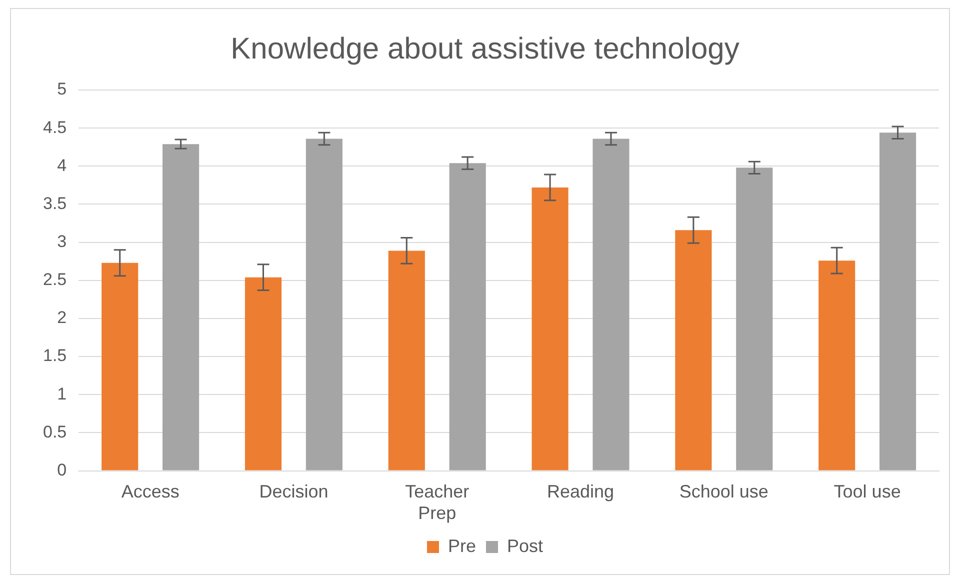 The image size is (954, 577). Describe the element at coordinates (723, 492) in the screenshot. I see `x-tick-label: School use` at that location.